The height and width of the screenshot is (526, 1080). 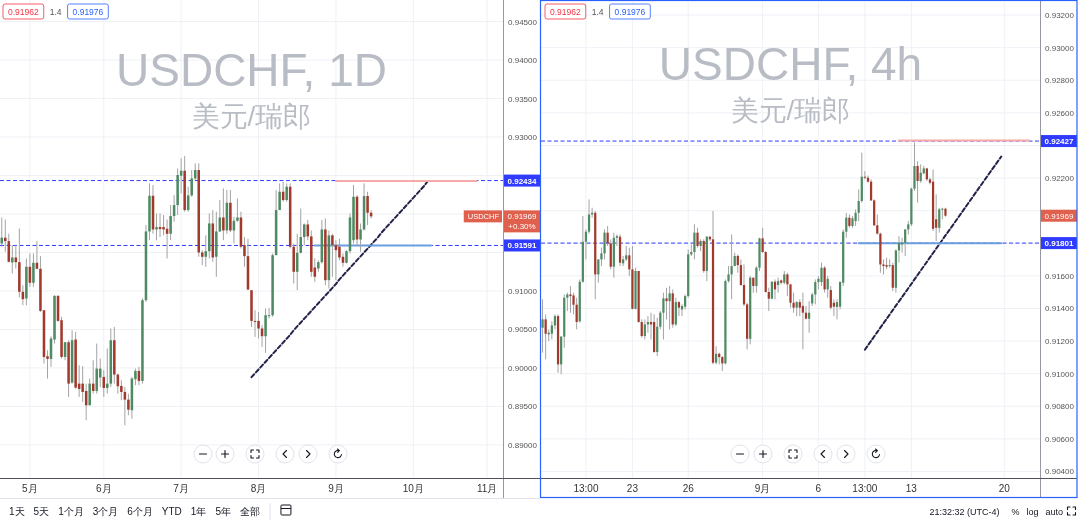 I want to click on text: 1年, so click(x=198, y=511).